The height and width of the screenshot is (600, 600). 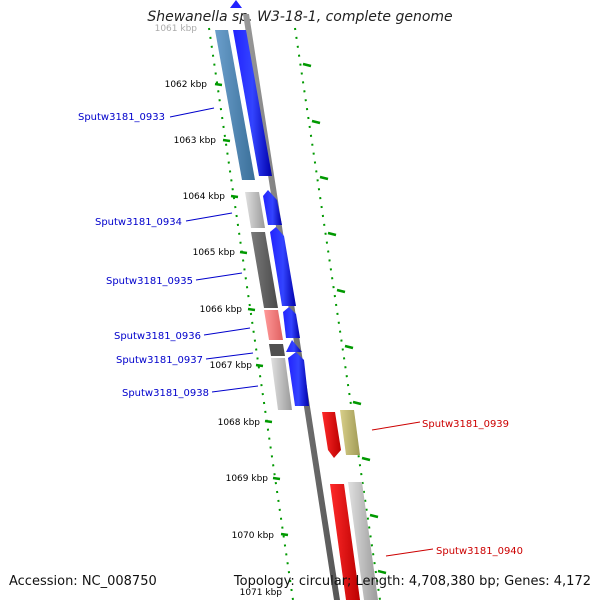 What do you see at coordinates (261, 593) in the screenshot?
I see `scale-label: 1071 kbp` at bounding box center [261, 593].